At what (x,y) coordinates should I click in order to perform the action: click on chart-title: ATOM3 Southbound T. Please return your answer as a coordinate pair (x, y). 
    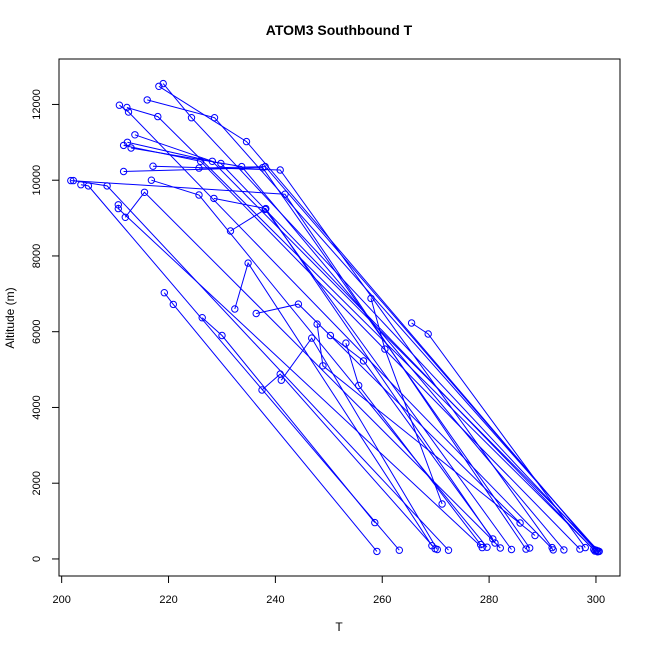
    Looking at the image, I should click on (339, 30).